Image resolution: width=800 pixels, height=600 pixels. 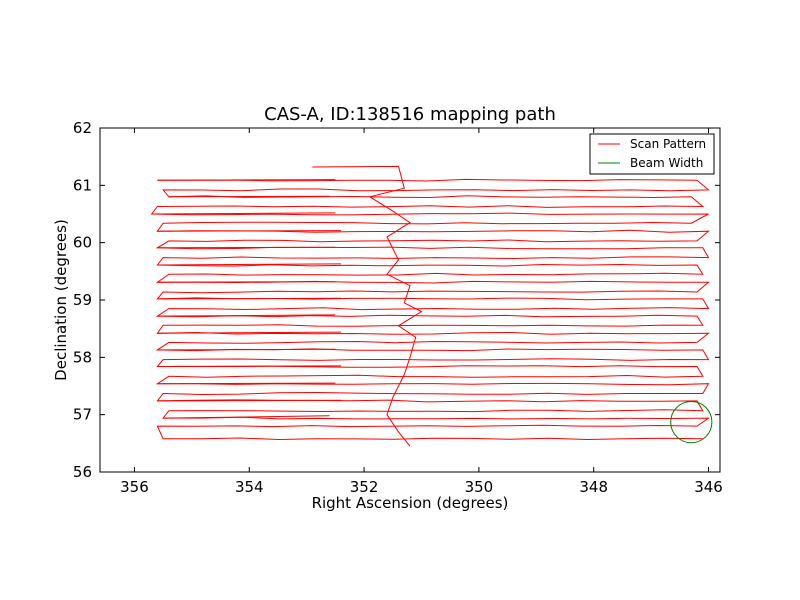 What do you see at coordinates (479, 487) in the screenshot?
I see `x-tick-label: 350` at bounding box center [479, 487].